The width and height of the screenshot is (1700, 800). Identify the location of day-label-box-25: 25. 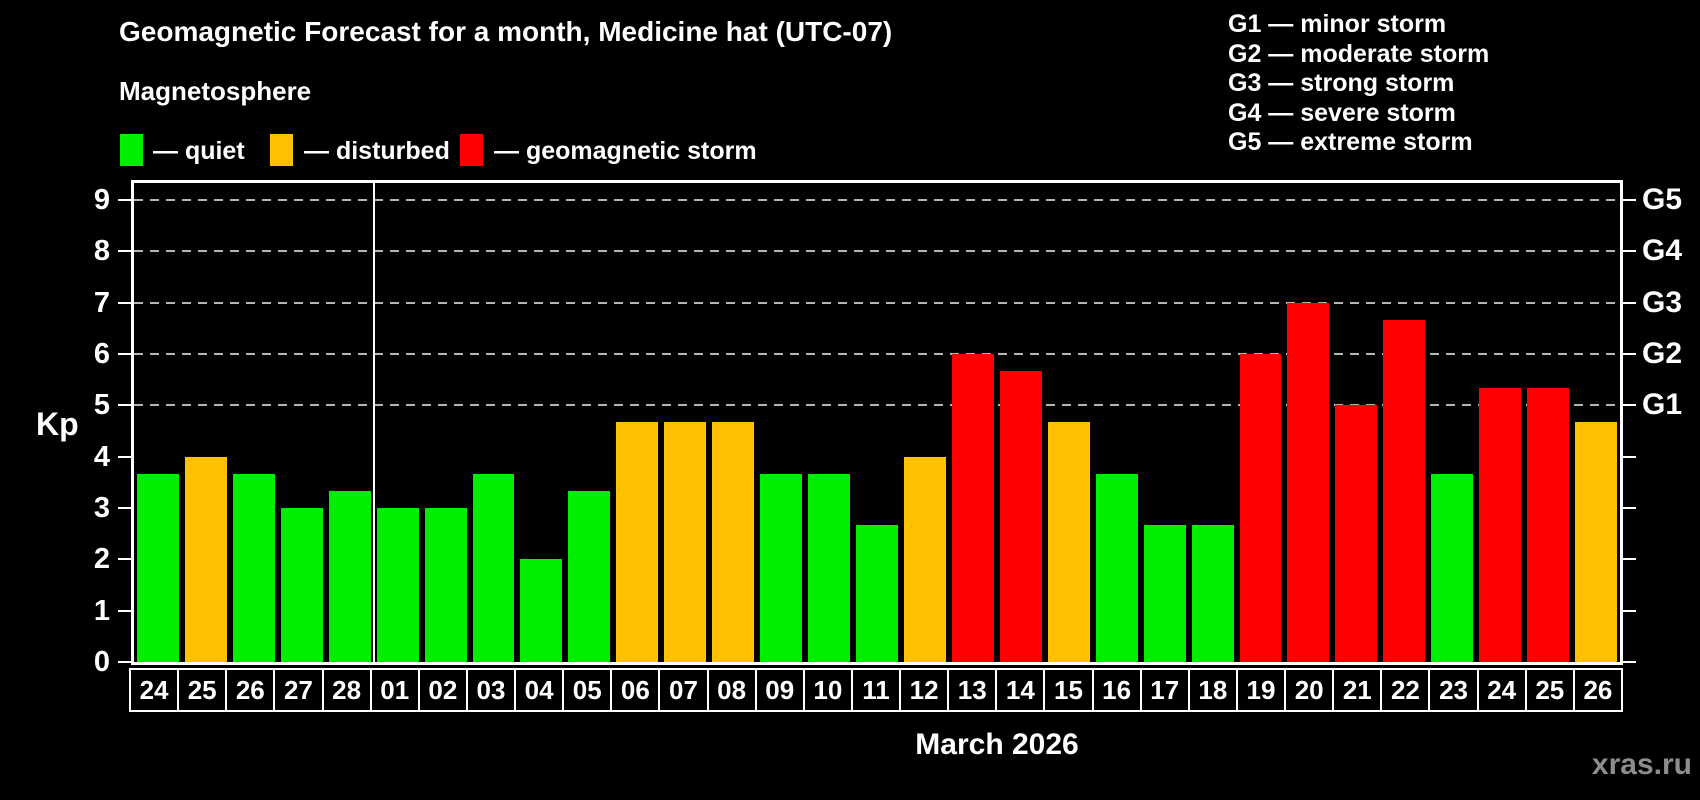
(202, 690).